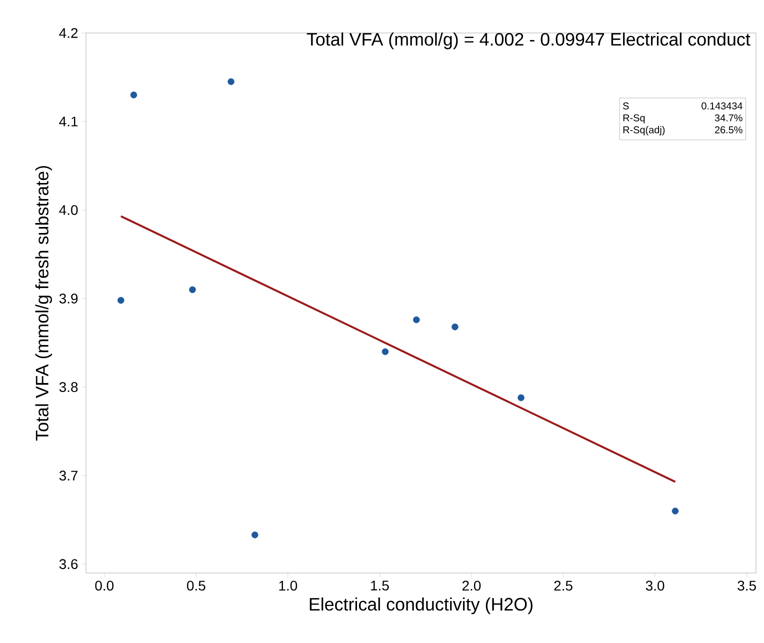  I want to click on annotation: S, so click(626, 106).